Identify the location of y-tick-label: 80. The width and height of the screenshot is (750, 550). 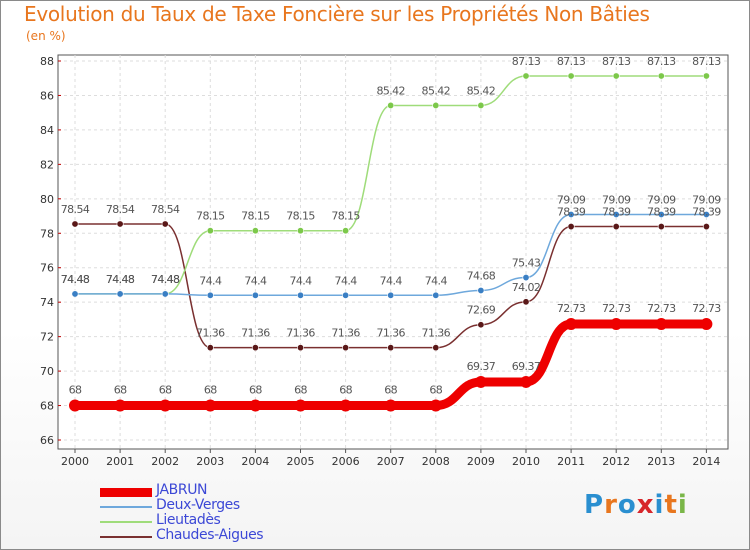
(47, 199).